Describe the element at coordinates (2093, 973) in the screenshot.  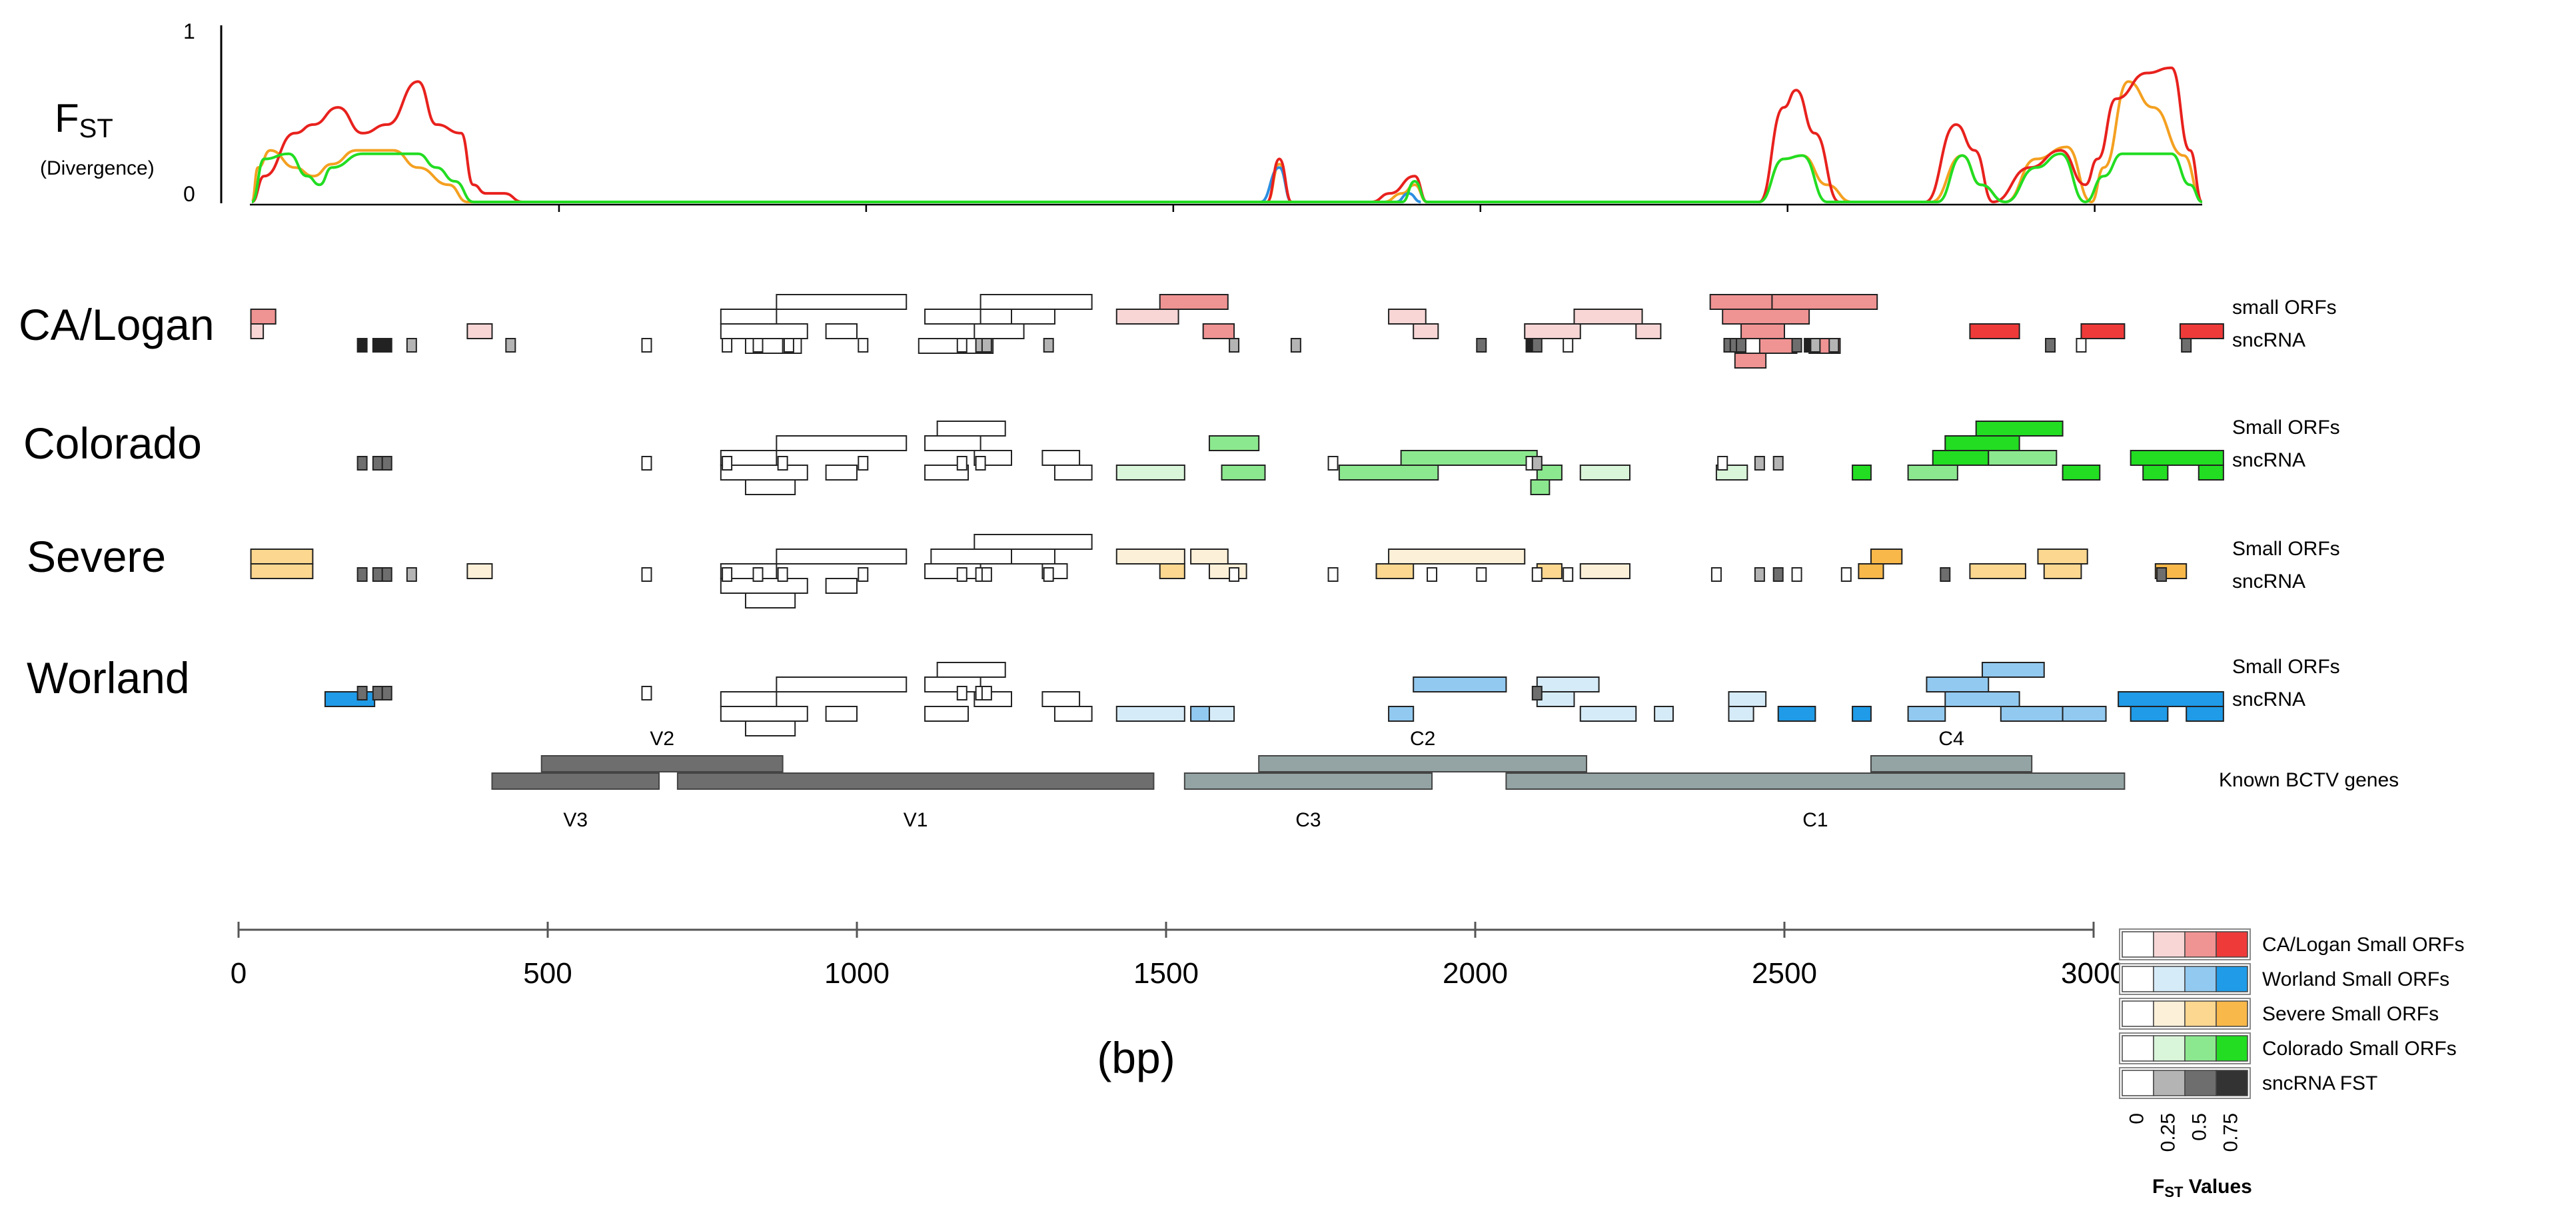
I see `bp-tick-label: 3000` at that location.